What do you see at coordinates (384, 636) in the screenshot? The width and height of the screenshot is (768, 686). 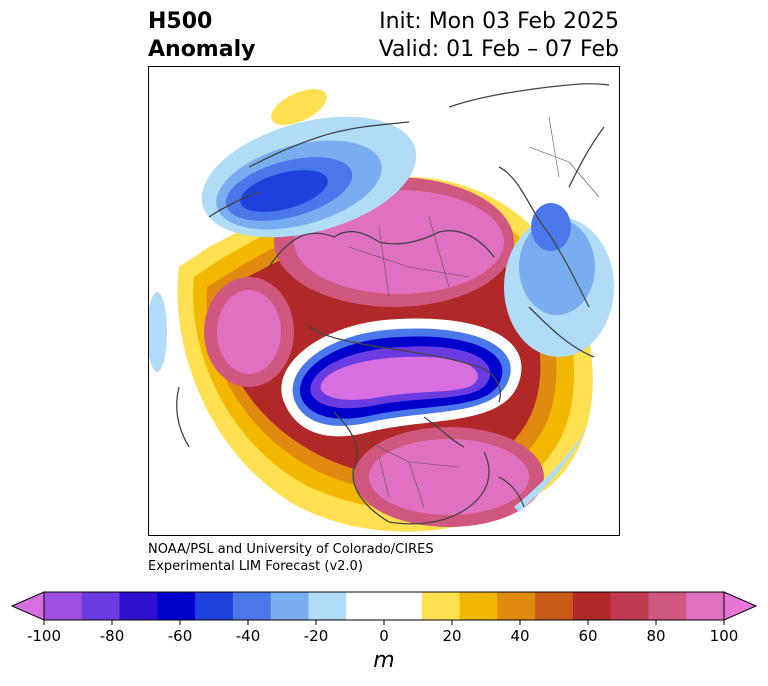 I see `colorbar-tick-label: 0` at bounding box center [384, 636].